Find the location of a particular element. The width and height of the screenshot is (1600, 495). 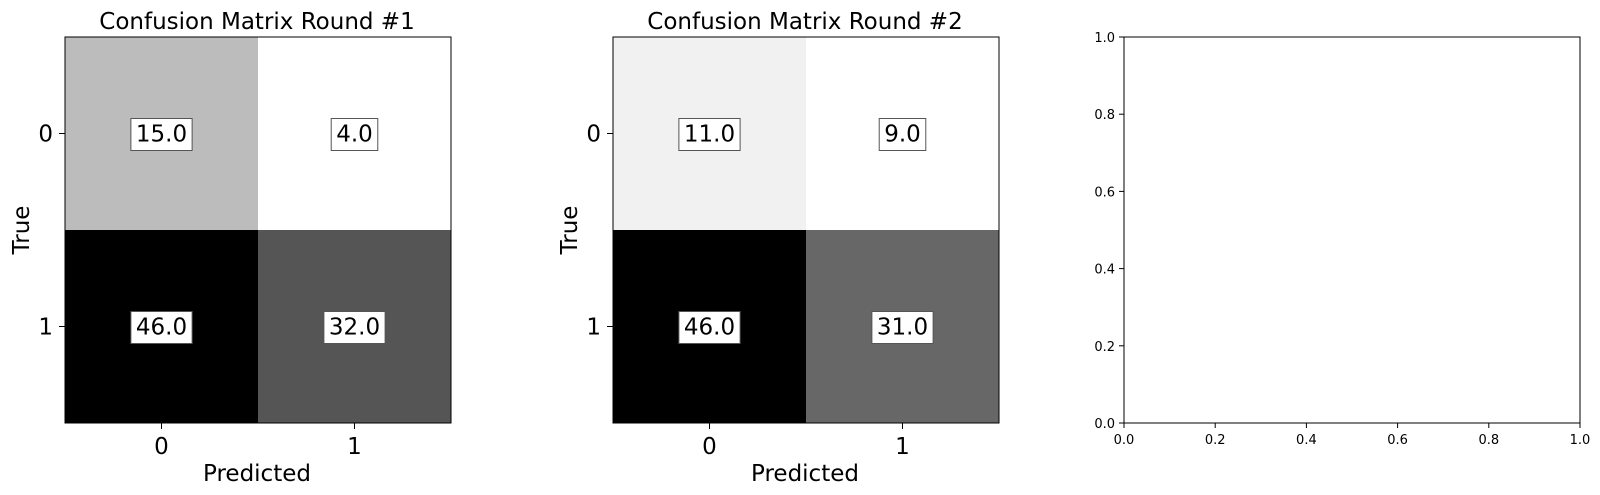

x-tick-label-2: 0.4 is located at coordinates (1306, 440).